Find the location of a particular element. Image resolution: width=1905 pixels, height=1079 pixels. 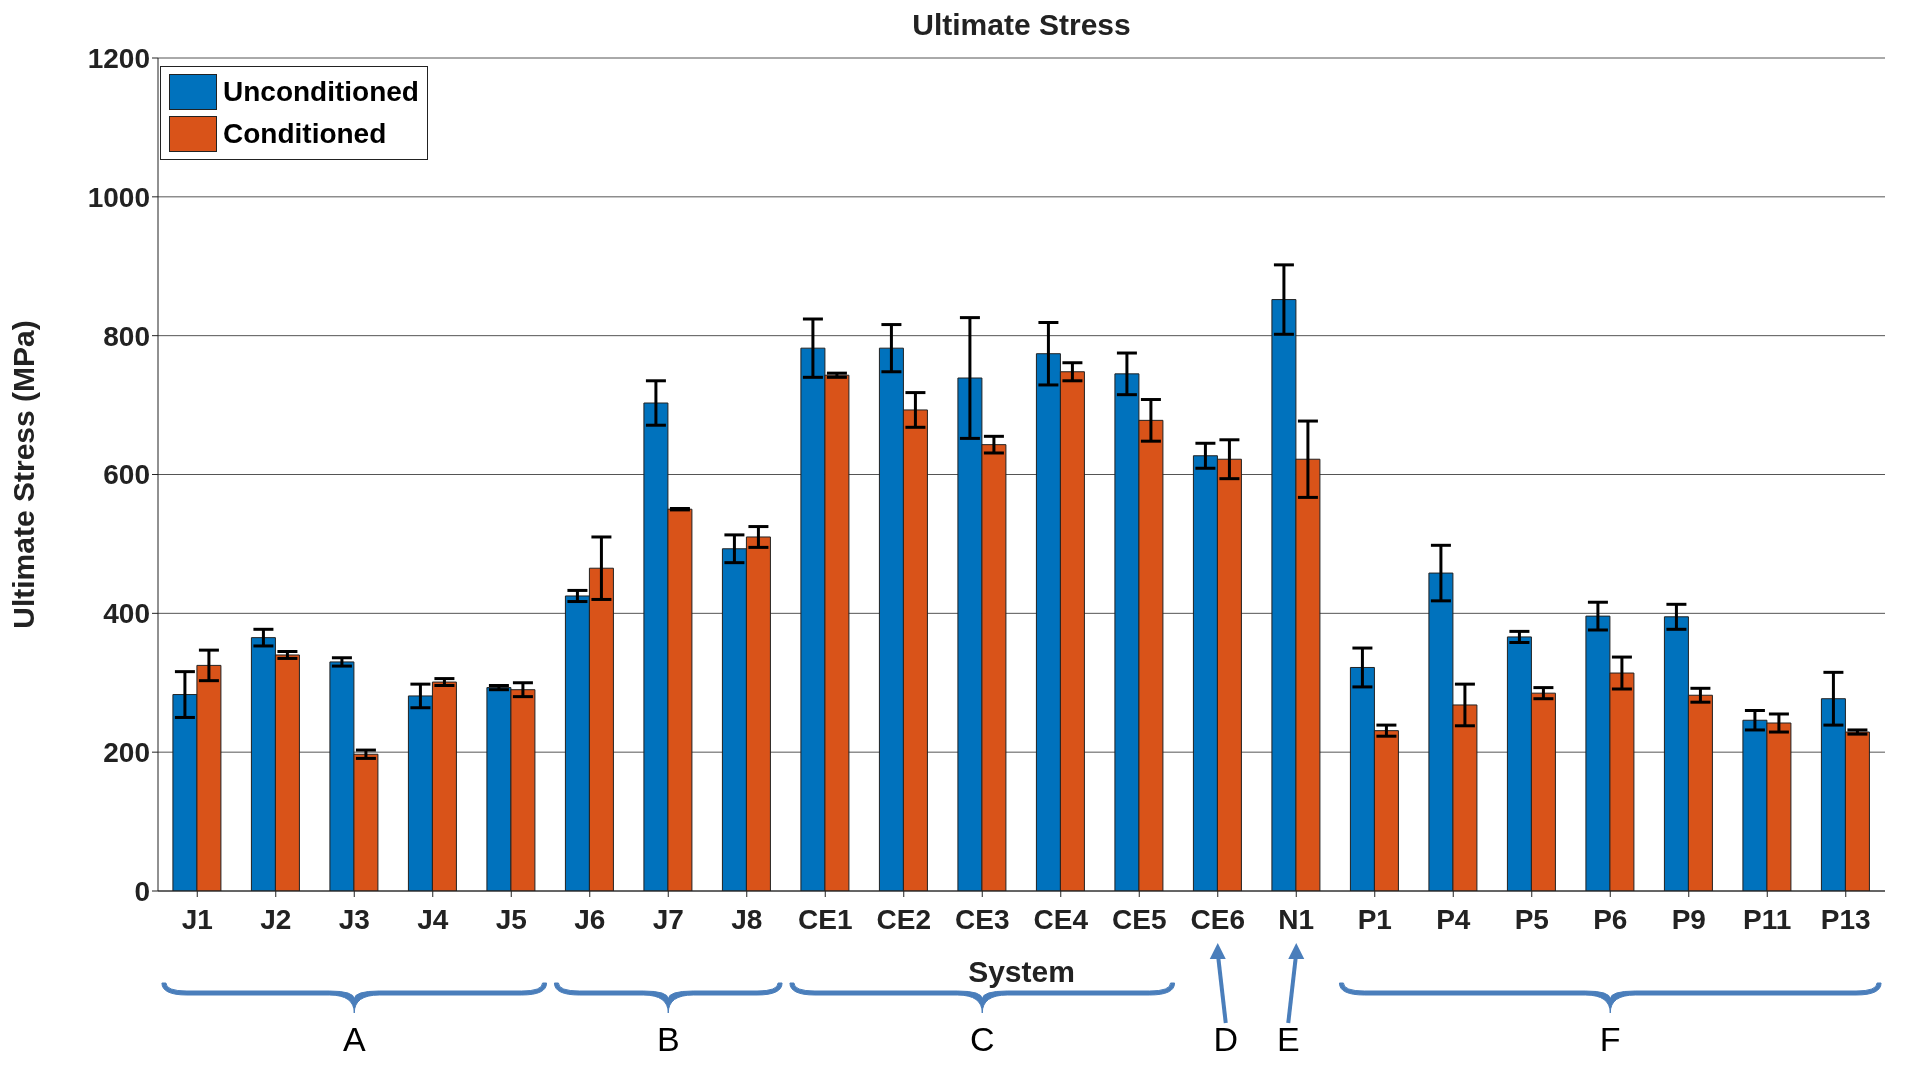

x-tick-label: N1 is located at coordinates (1296, 919).